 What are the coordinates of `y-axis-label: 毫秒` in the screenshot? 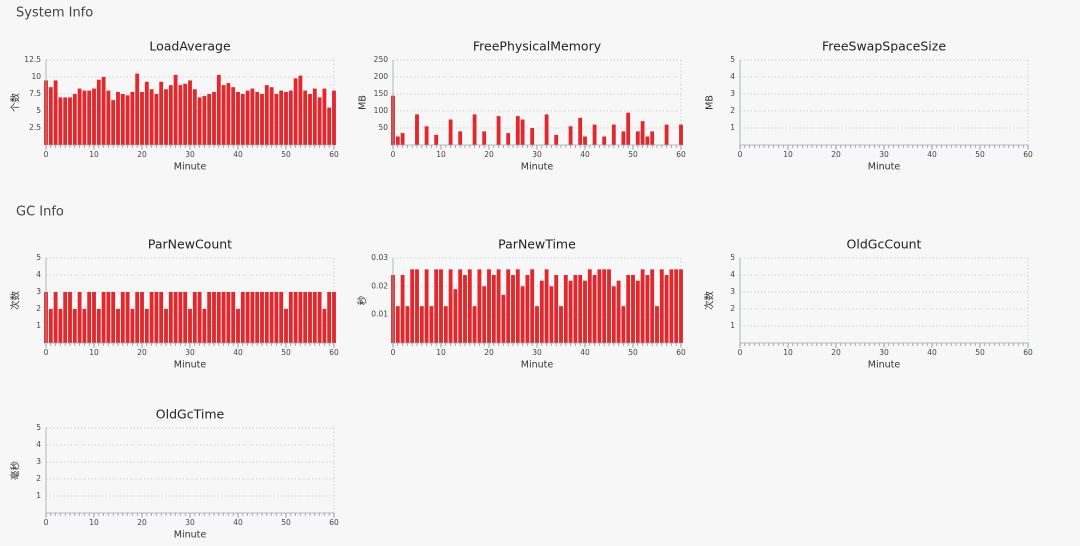 It's located at (16, 471).